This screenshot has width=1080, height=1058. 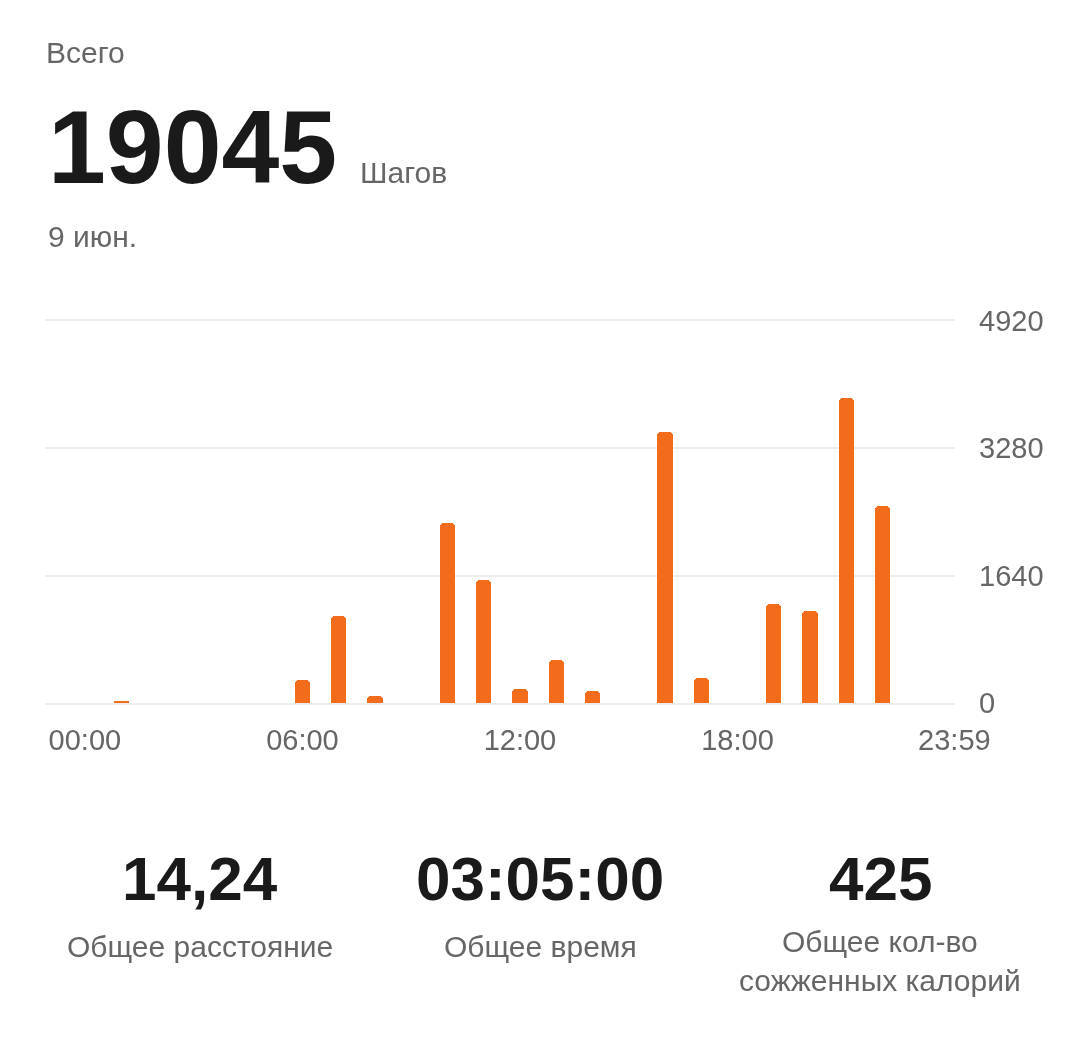 I want to click on chart-title: Всего, so click(x=85, y=52).